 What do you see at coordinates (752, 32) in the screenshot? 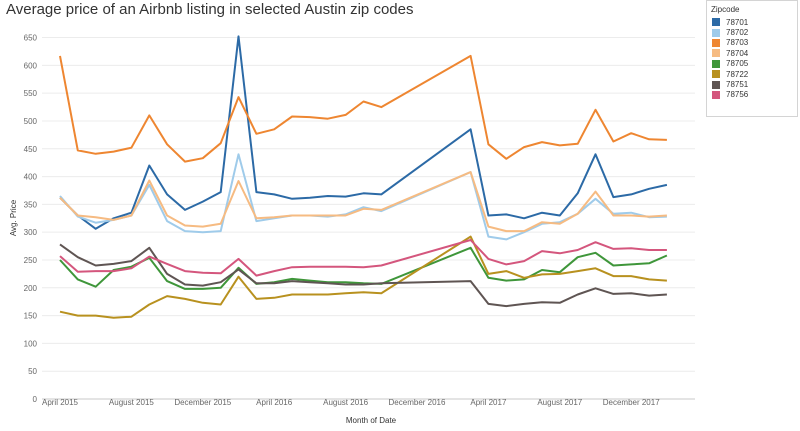
I see `legend-item-78702: 78702` at bounding box center [752, 32].